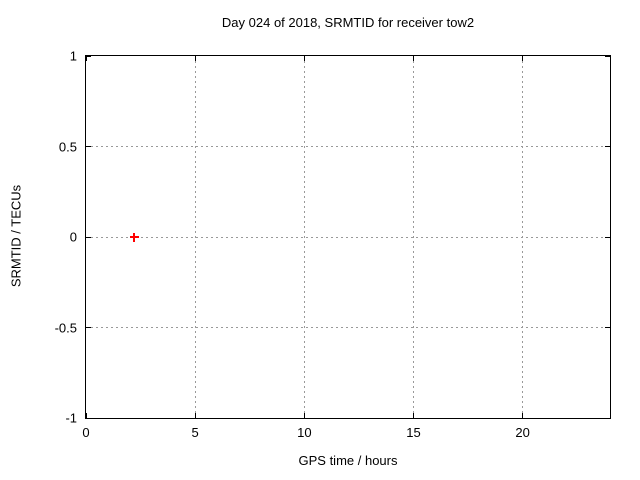 This screenshot has height=480, width=640. Describe the element at coordinates (73, 56) in the screenshot. I see `y-tick-label: 1` at that location.